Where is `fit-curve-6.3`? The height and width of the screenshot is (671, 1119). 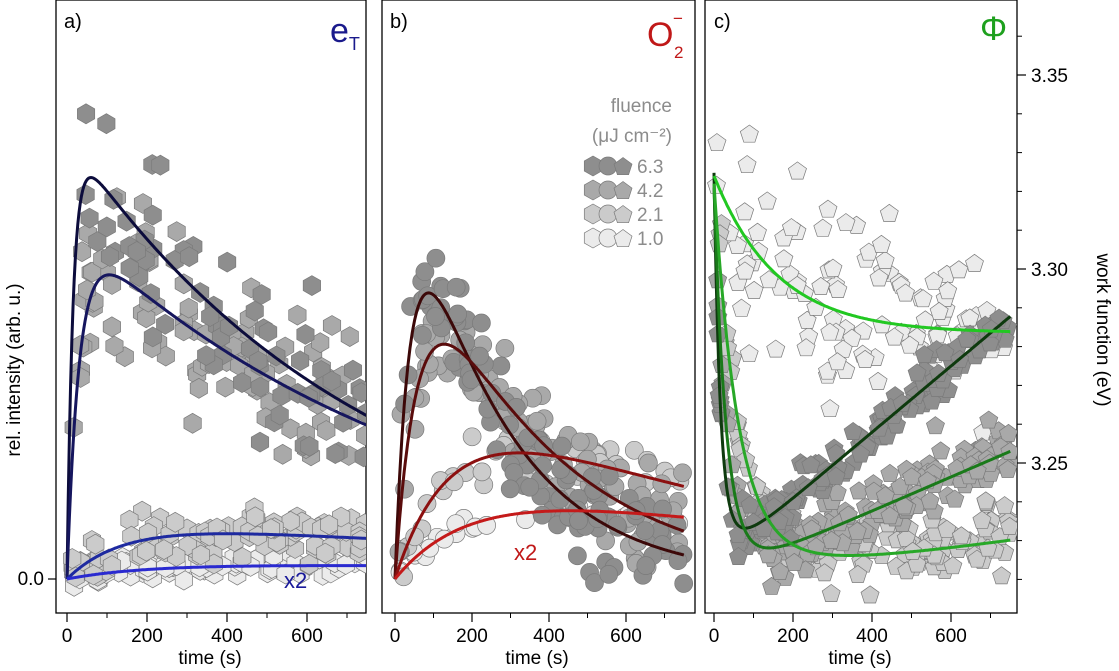
fit-curve-6.3 is located at coordinates (862, 351).